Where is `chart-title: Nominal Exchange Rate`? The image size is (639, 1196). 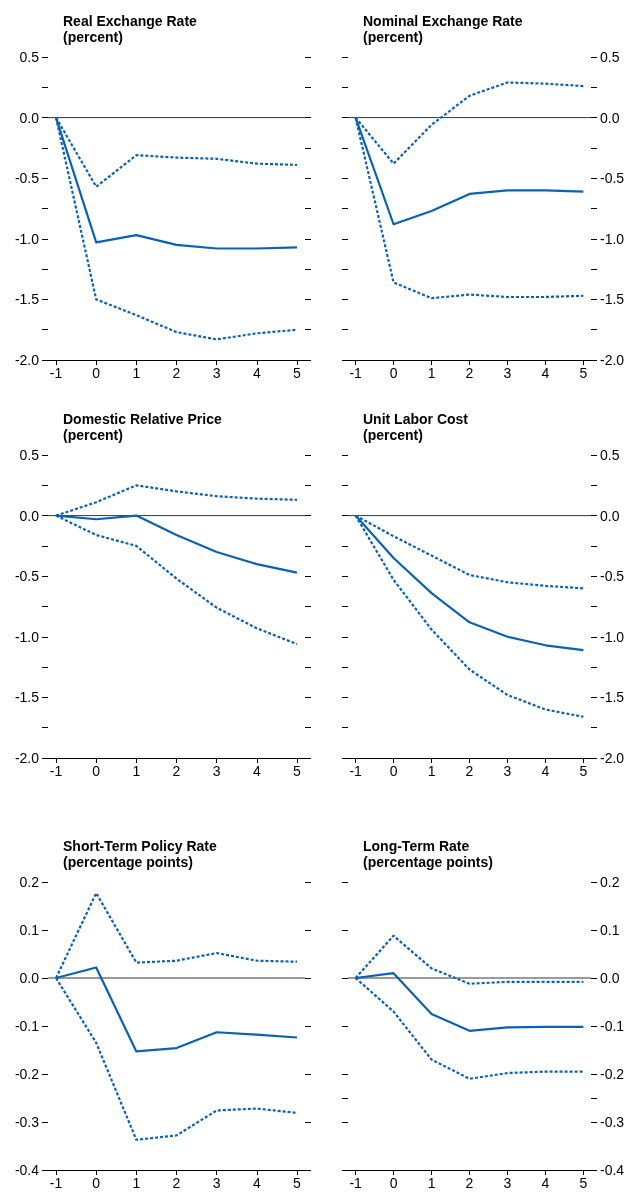 chart-title: Nominal Exchange Rate is located at coordinates (443, 21).